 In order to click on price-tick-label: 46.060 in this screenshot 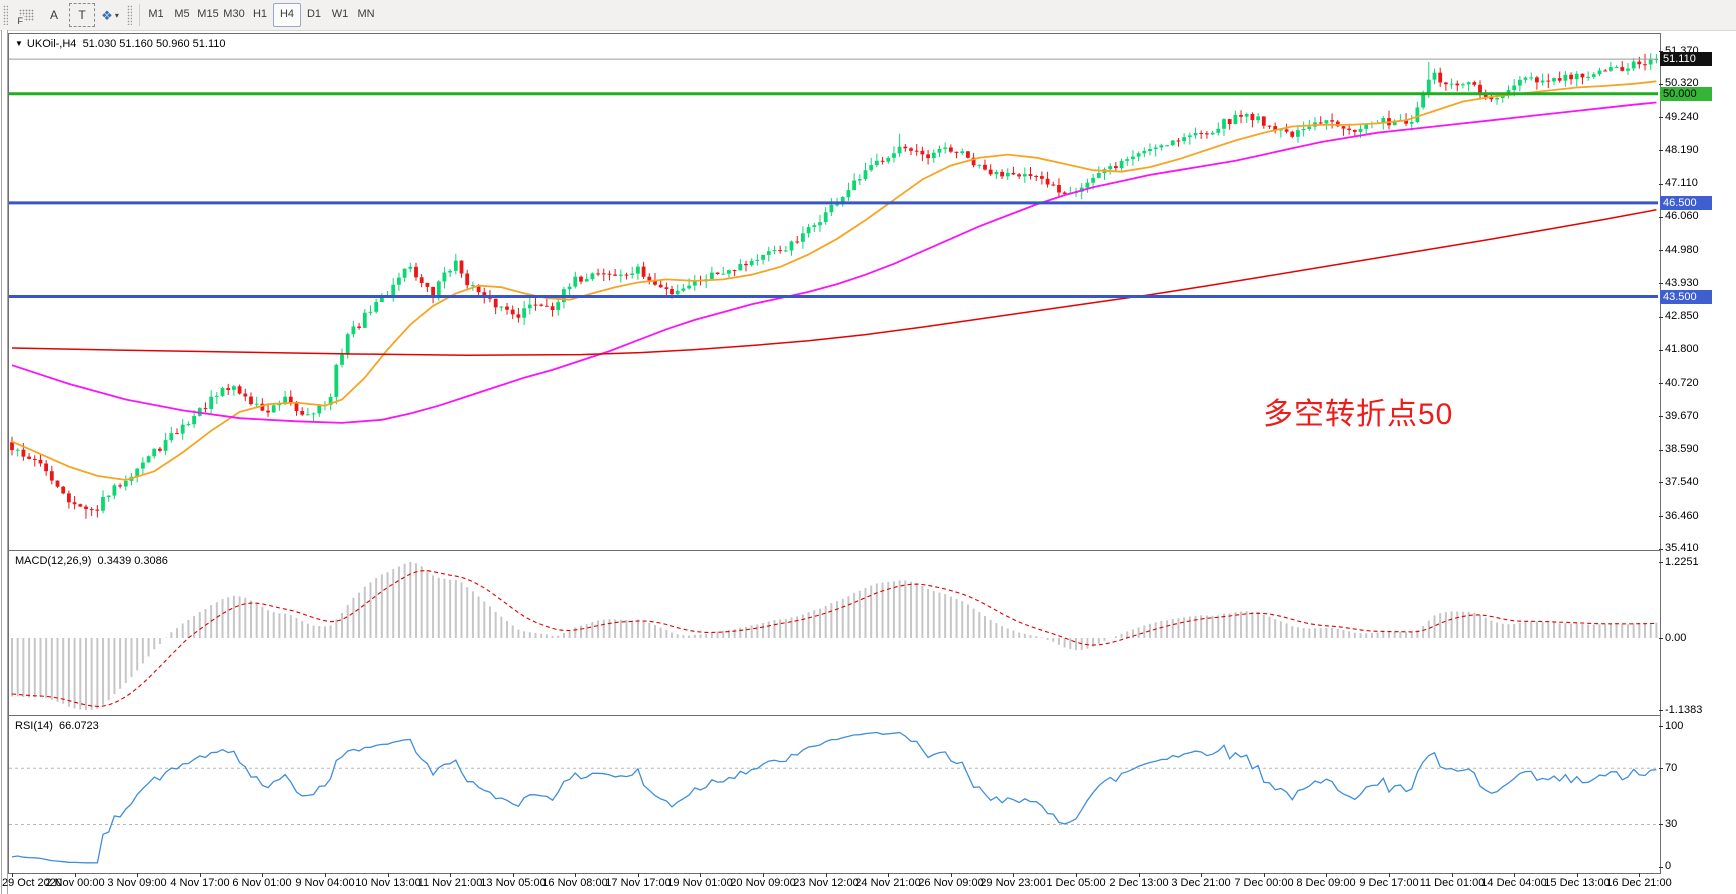, I will do `click(1682, 216)`.